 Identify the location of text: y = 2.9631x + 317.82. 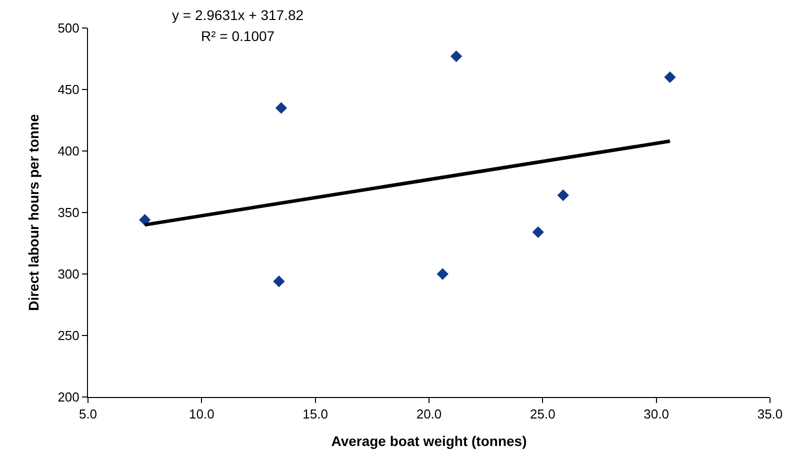
(238, 15).